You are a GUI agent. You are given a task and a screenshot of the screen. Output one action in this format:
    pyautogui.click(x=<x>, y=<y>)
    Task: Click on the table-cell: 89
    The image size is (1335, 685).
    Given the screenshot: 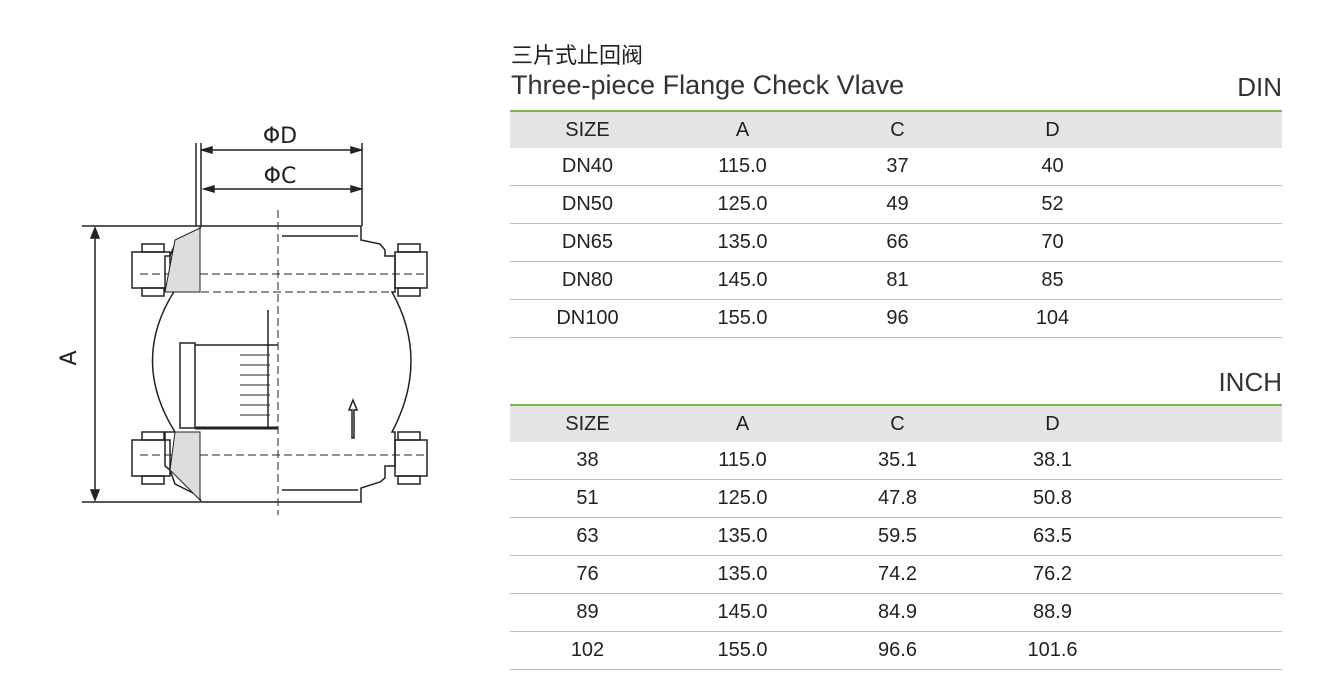 What is the action you would take?
    pyautogui.click(x=587, y=612)
    